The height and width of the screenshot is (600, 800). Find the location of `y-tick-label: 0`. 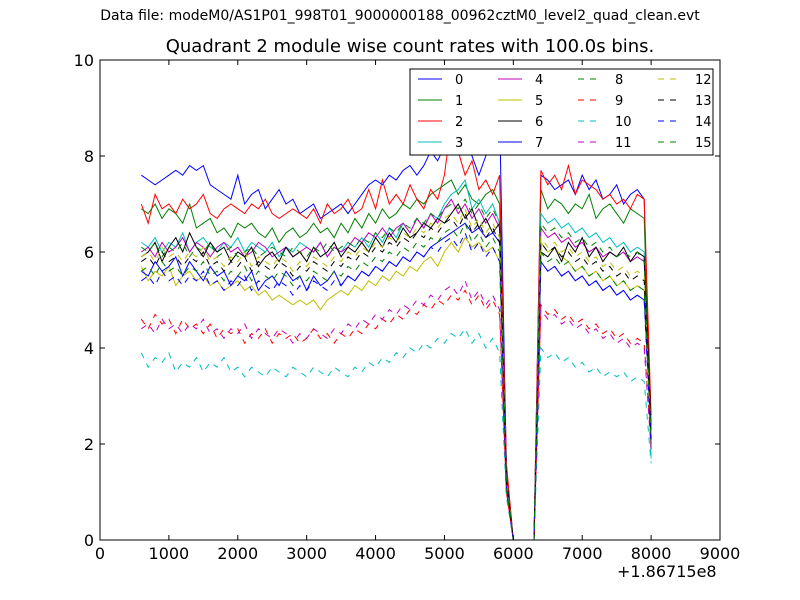

y-tick-label: 0 is located at coordinates (89, 540).